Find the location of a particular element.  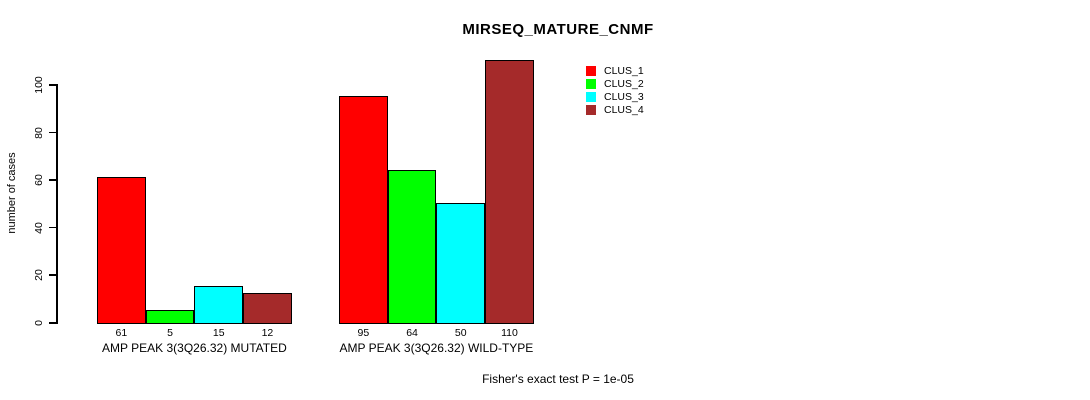

bar-value-label: 50 is located at coordinates (460, 333).